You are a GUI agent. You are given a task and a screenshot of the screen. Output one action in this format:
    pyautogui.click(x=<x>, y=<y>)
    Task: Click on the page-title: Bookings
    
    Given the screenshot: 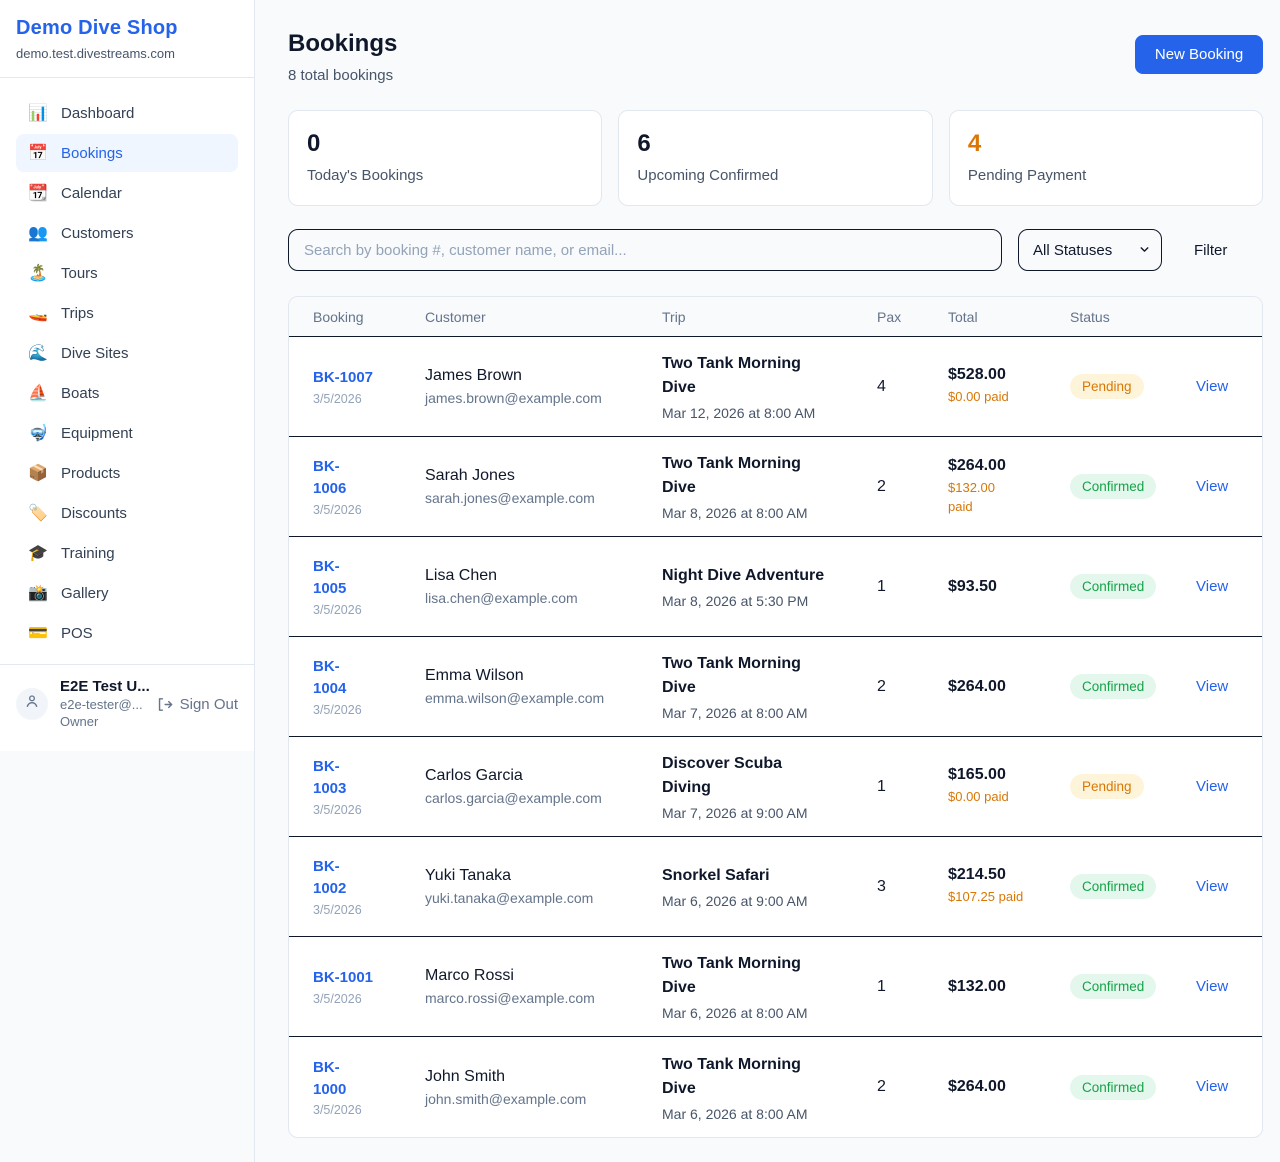 What is the action you would take?
    pyautogui.click(x=343, y=43)
    